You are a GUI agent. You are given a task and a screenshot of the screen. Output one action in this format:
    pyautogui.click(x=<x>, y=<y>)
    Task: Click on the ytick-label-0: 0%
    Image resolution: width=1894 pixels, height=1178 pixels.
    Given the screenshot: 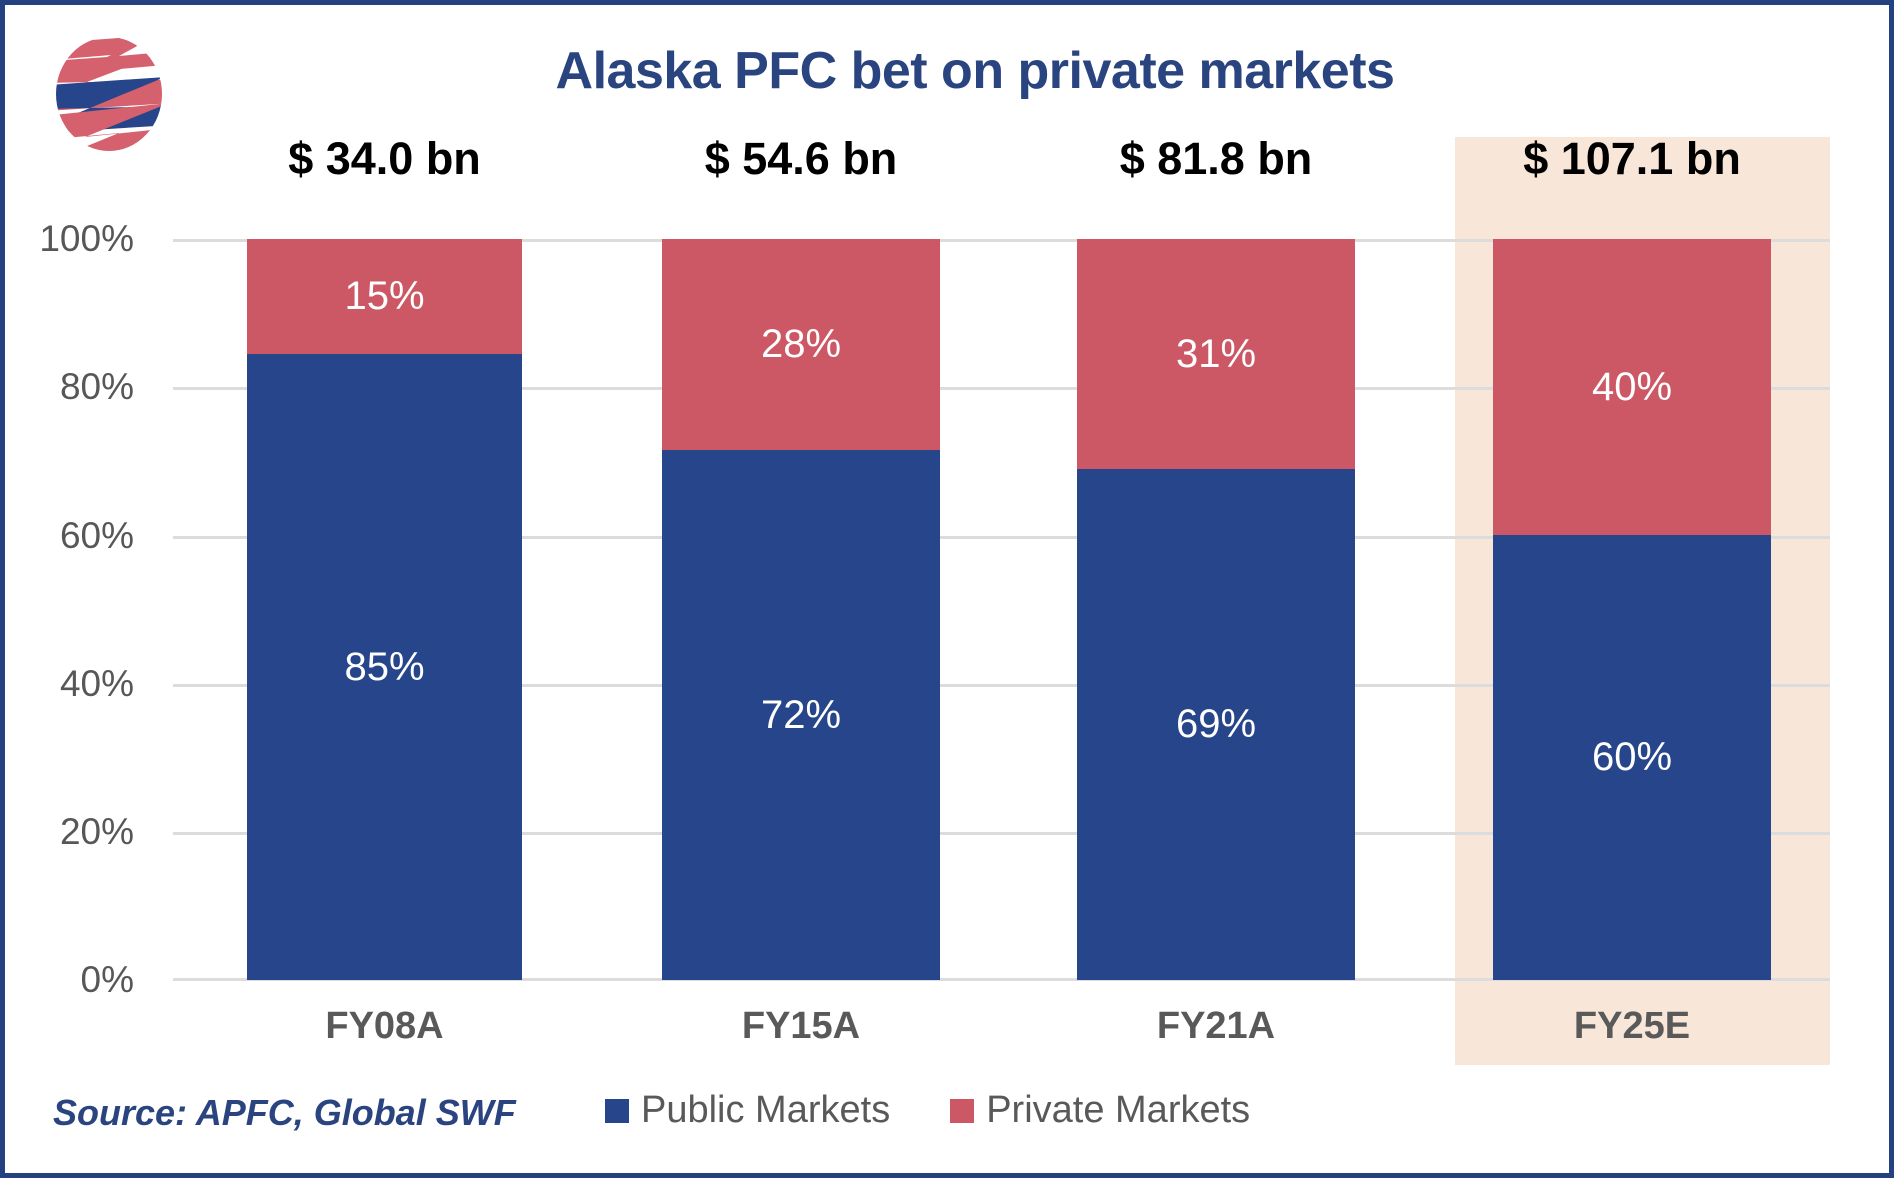 What is the action you would take?
    pyautogui.click(x=107, y=979)
    